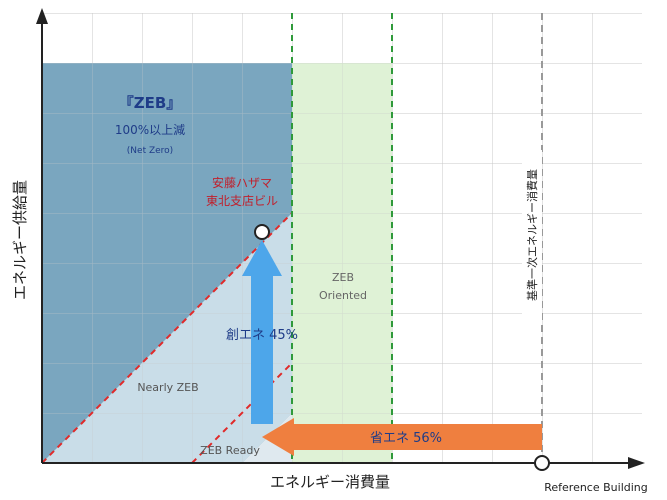 The width and height of the screenshot is (667, 500). Describe the element at coordinates (330, 482) in the screenshot. I see `x-axis-label: エネルギー消費量` at that location.